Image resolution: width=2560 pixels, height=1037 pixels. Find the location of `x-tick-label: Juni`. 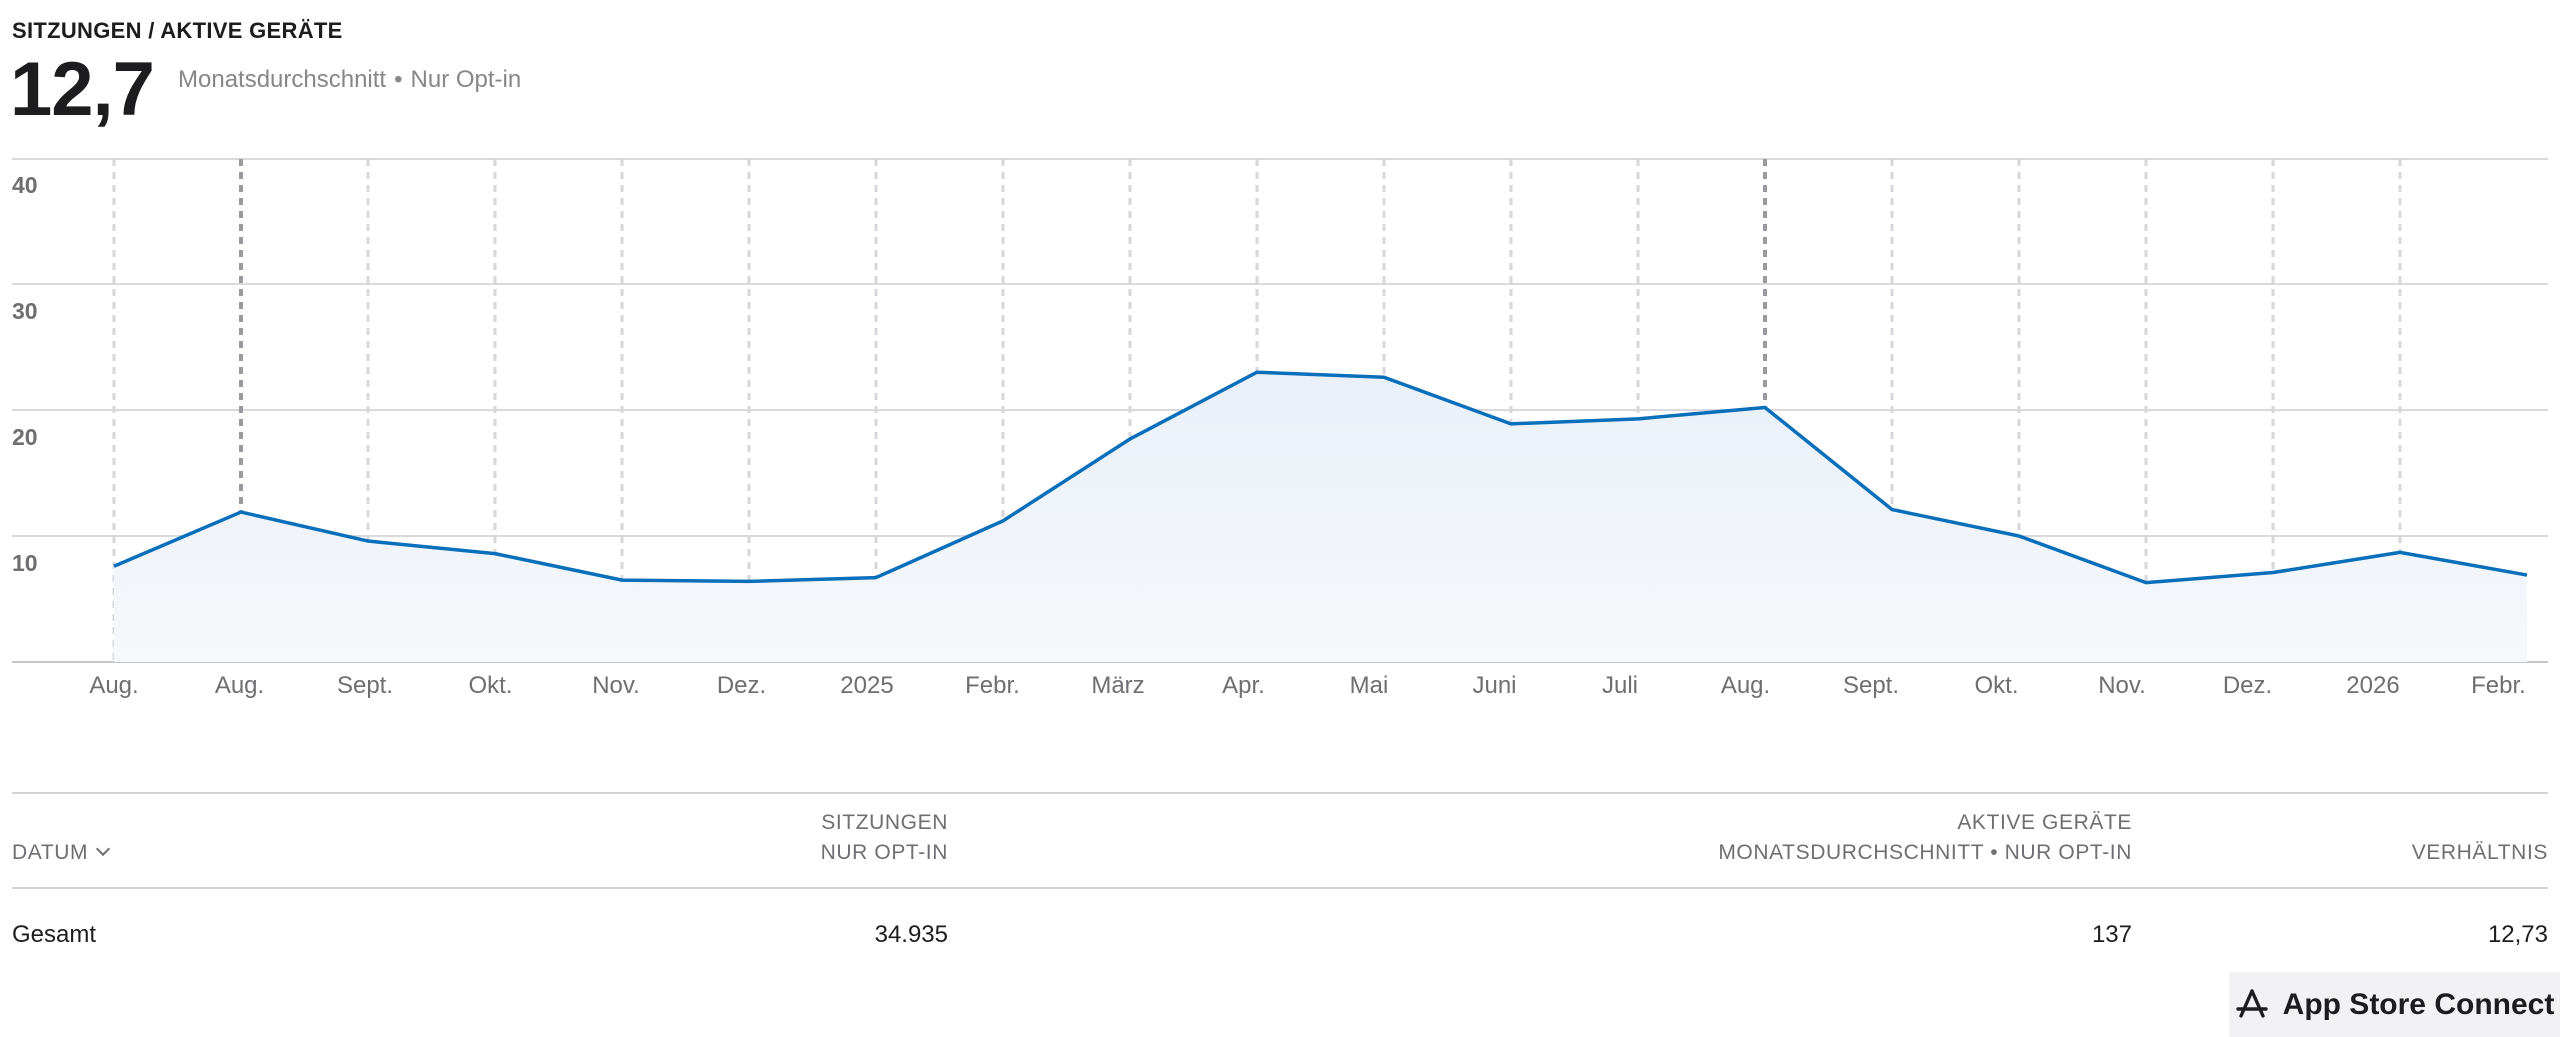

x-tick-label: Juni is located at coordinates (1494, 685).